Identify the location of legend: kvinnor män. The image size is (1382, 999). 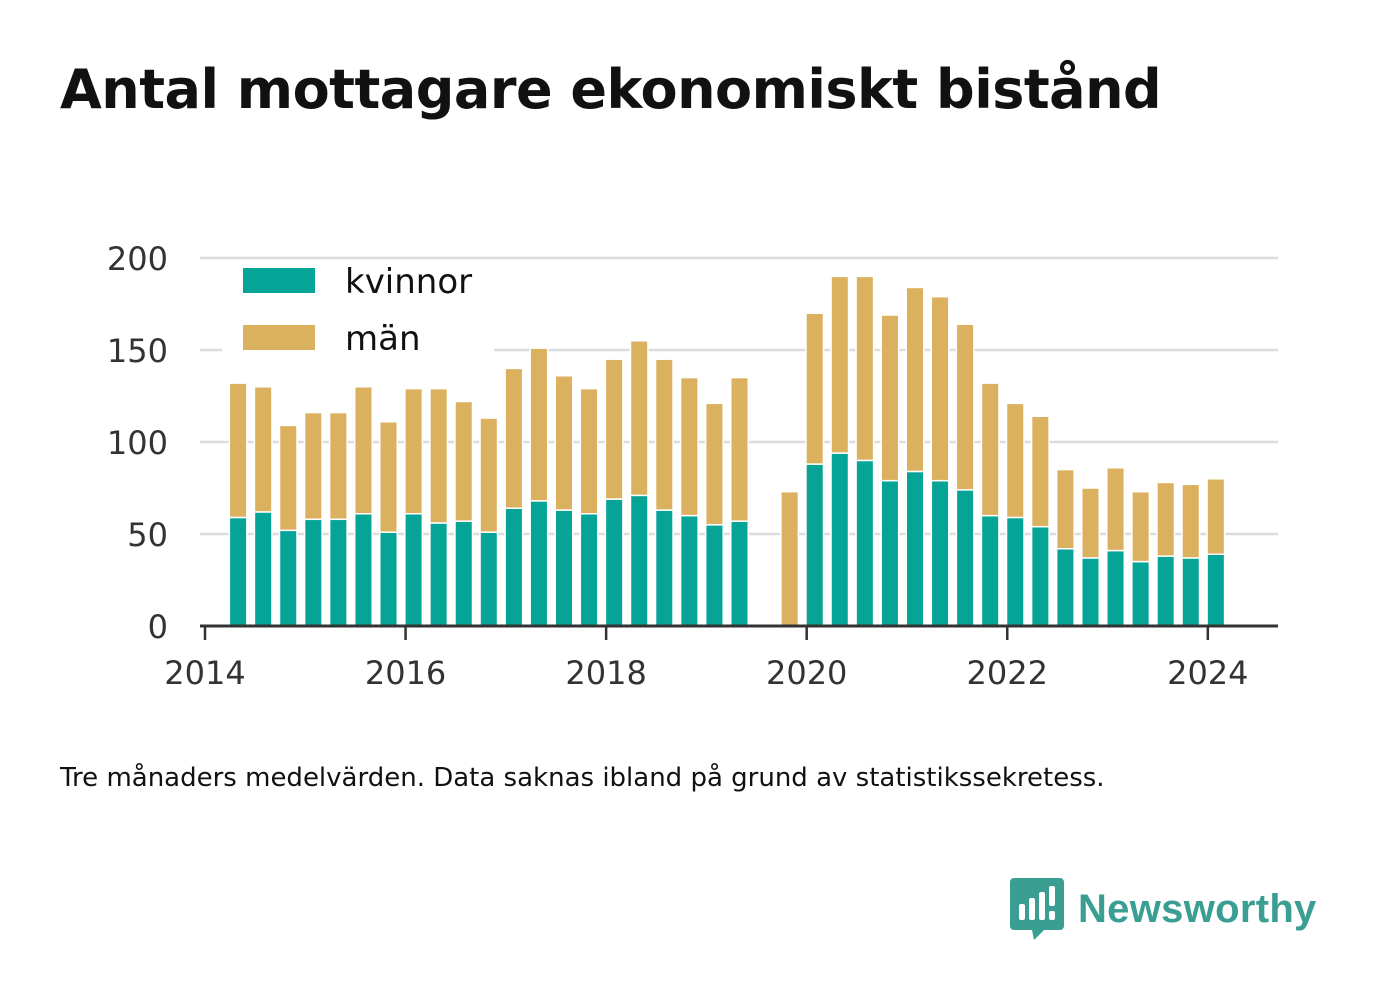
(358, 310).